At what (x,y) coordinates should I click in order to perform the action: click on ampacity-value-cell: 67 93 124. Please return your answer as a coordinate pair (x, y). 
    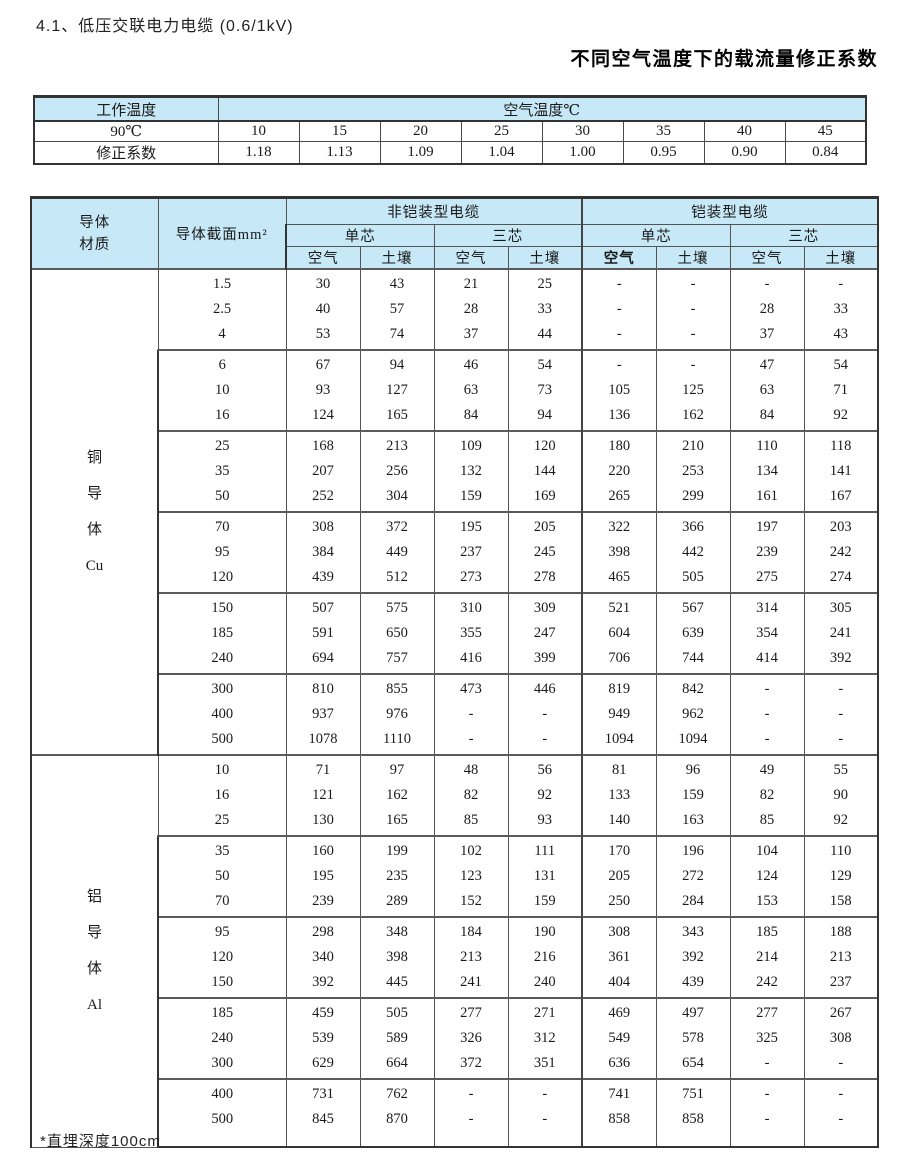
    Looking at the image, I should click on (323, 390).